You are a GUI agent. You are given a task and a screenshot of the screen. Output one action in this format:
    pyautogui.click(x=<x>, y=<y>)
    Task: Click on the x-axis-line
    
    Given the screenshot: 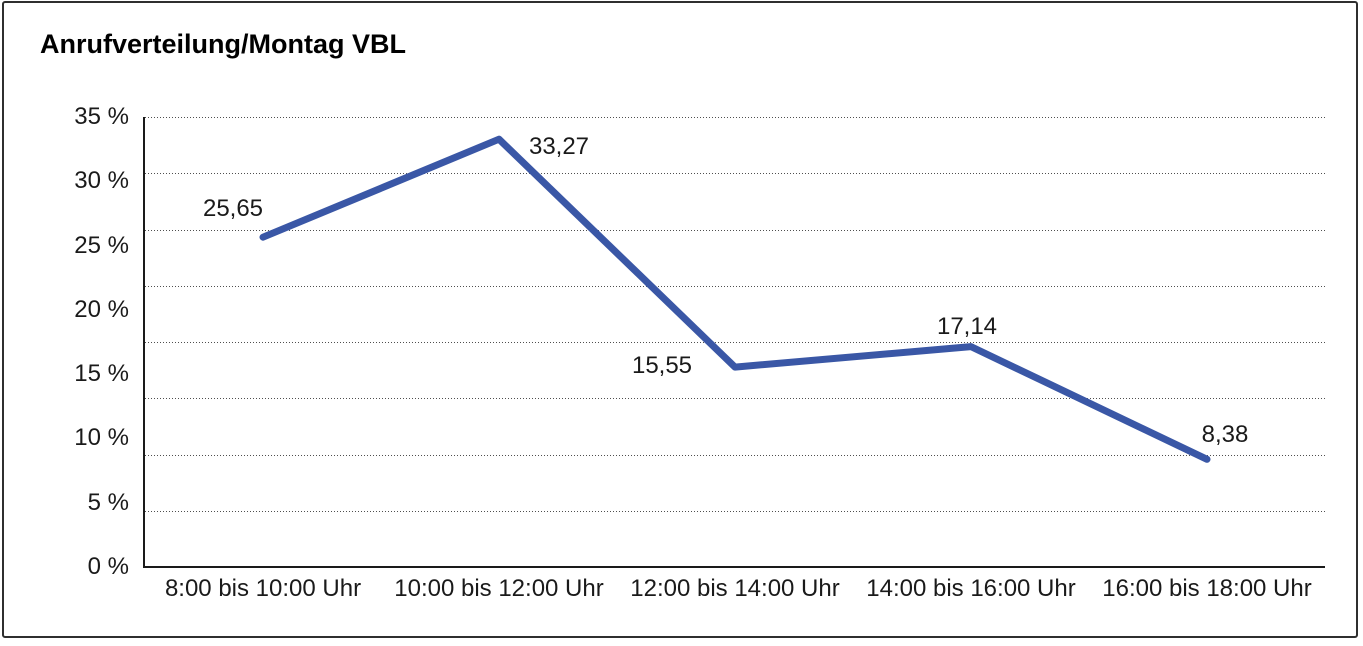 What is the action you would take?
    pyautogui.click(x=734, y=567)
    